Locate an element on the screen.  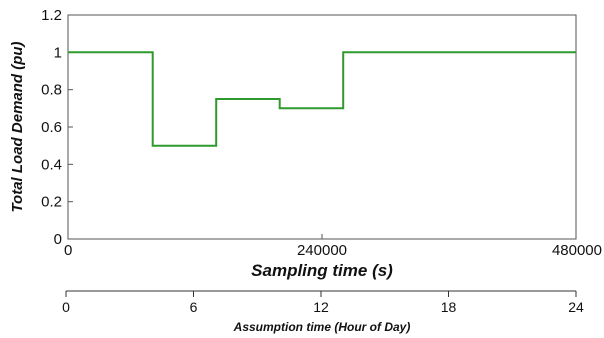
y-tick-label: 0.8 is located at coordinates (51, 90).